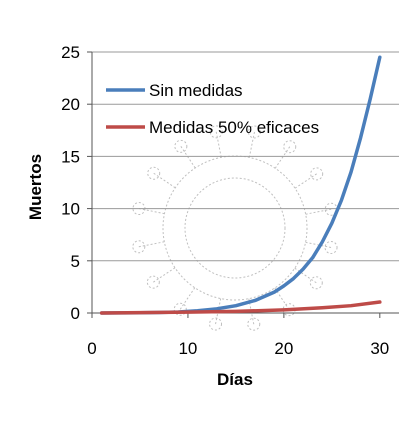  I want to click on x-tick-label: 10, so click(187, 348).